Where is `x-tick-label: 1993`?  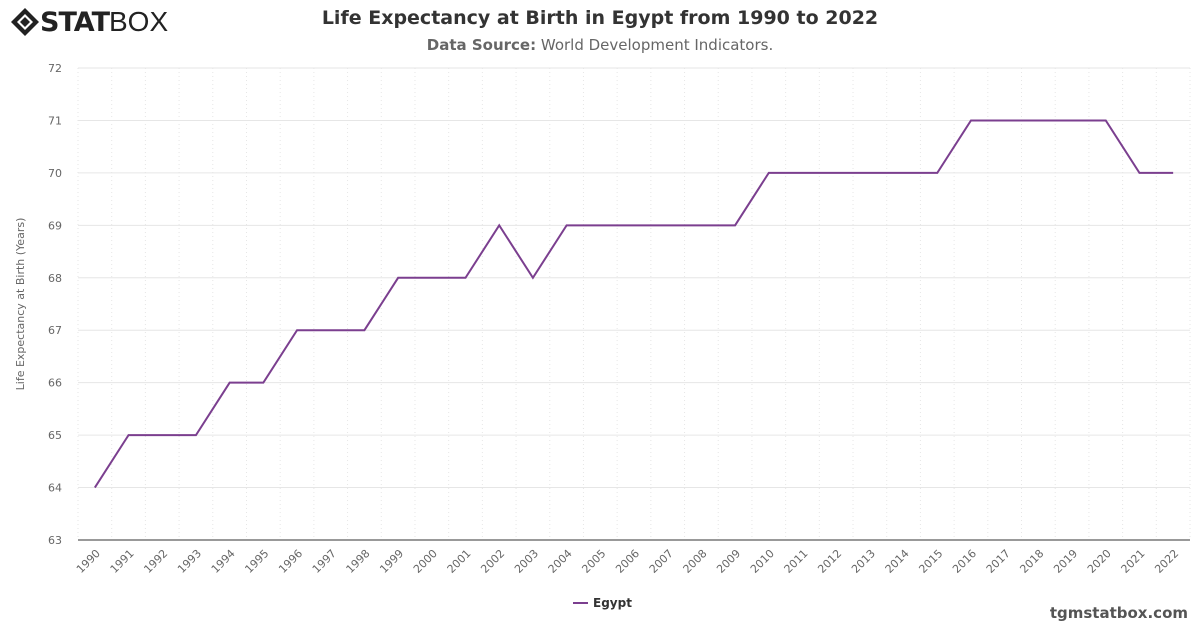 x-tick-label: 1993 is located at coordinates (189, 561).